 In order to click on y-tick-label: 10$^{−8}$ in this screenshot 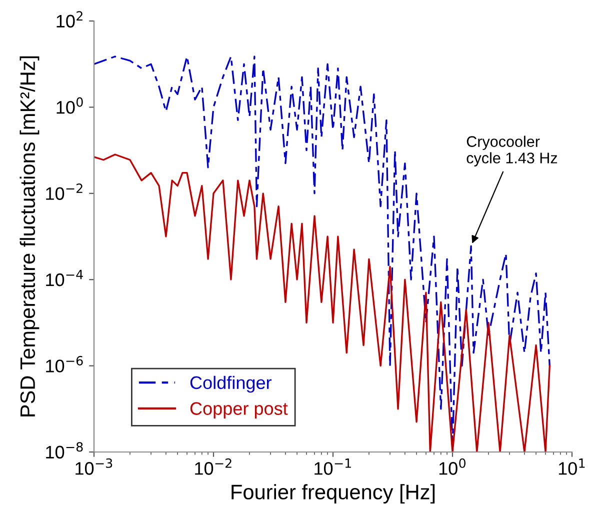, I will do `click(64, 450)`.